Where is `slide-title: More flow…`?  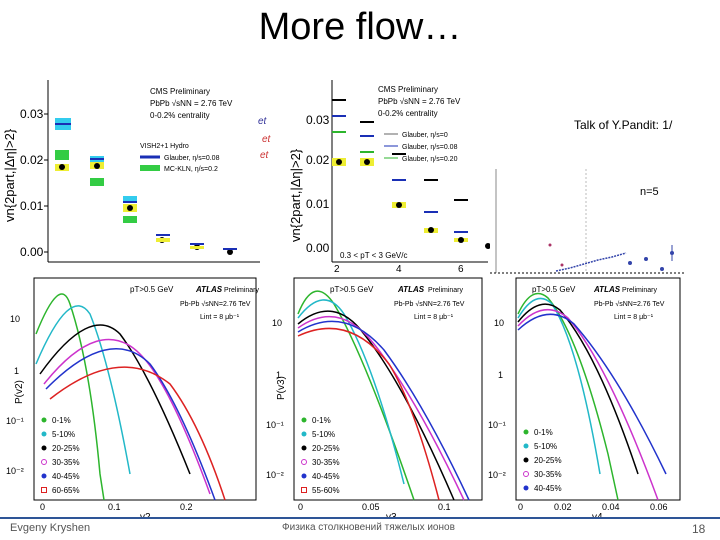
slide-title: More flow… is located at coordinates (360, 27).